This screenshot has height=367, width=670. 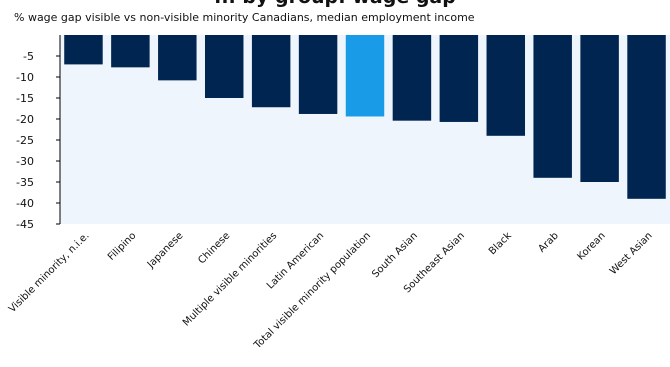 I want to click on y-tick-label: -15, so click(x=25, y=98).